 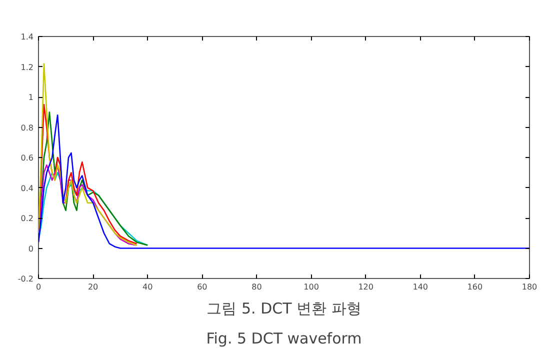 What do you see at coordinates (26, 279) in the screenshot?
I see `y-tick-label: -0.2` at bounding box center [26, 279].